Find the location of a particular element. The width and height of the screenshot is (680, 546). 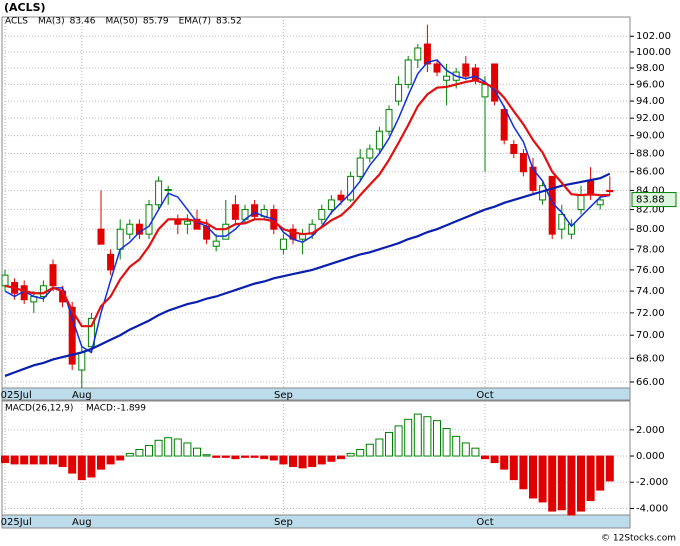

chart-title: (ACLS) is located at coordinates (25, 7).